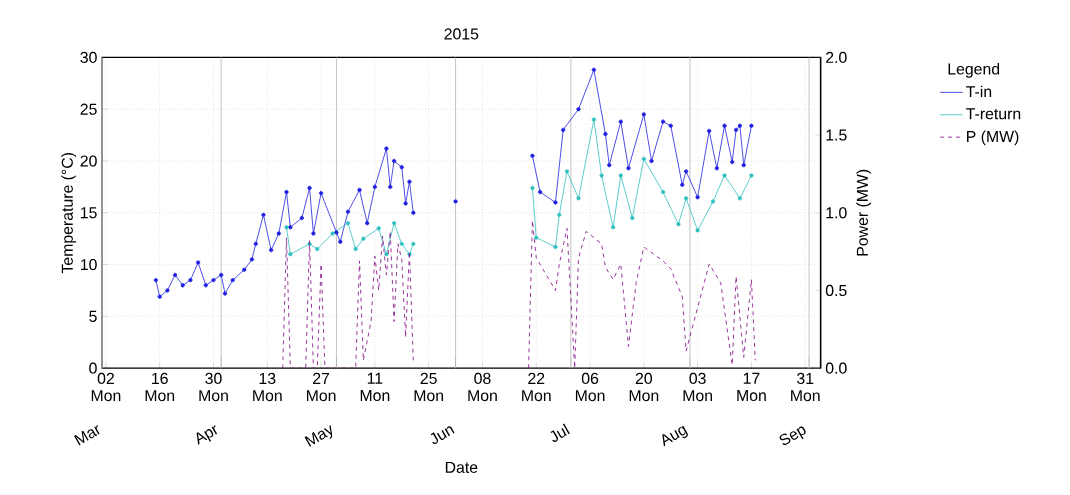  Describe the element at coordinates (698, 387) in the screenshot. I see `x-tick-label: 03 Mon` at that location.